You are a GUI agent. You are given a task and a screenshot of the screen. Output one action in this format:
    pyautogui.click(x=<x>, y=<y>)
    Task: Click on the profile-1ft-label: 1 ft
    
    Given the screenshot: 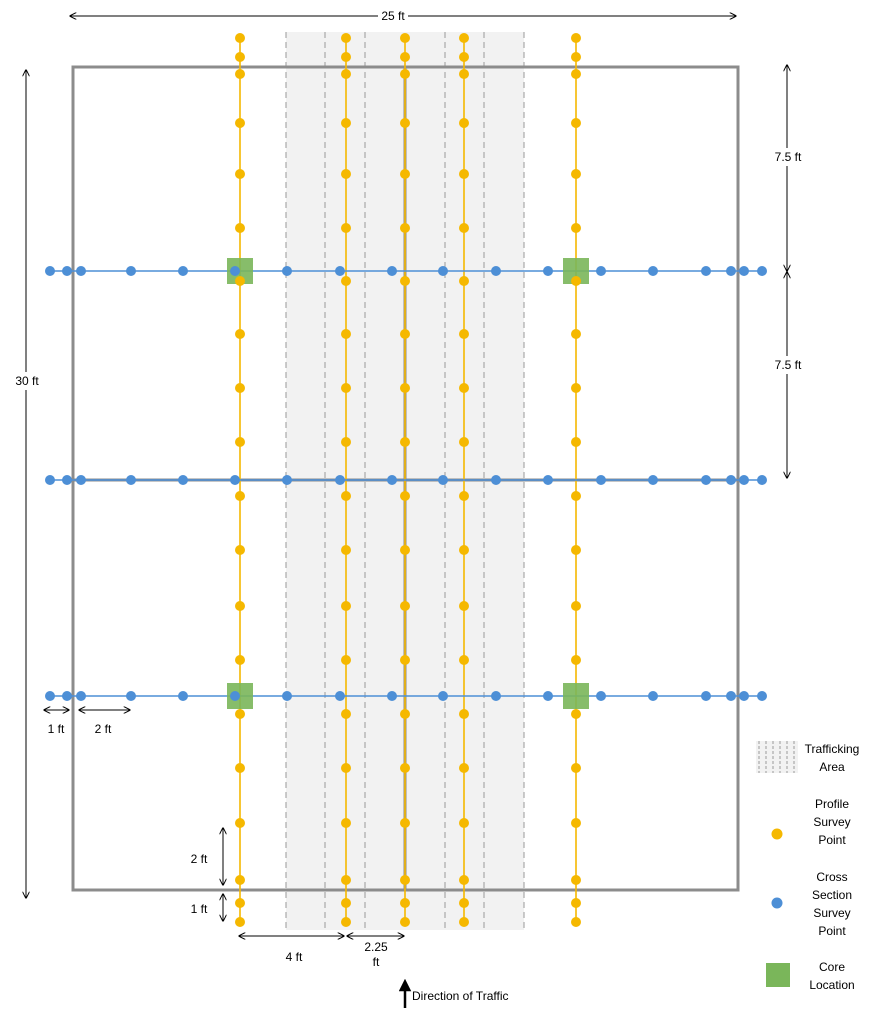 What is the action you would take?
    pyautogui.click(x=199, y=909)
    